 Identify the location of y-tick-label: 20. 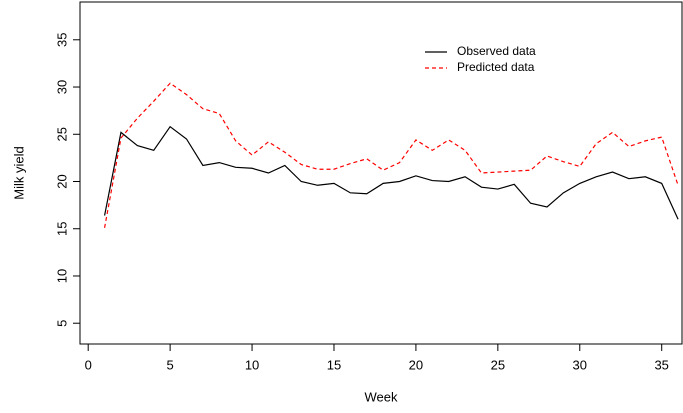
(61, 181).